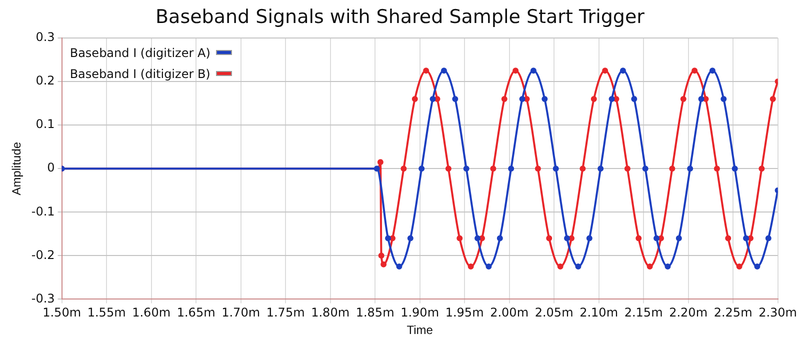 The width and height of the screenshot is (800, 340). I want to click on y-tick-label: 0, so click(51, 167).